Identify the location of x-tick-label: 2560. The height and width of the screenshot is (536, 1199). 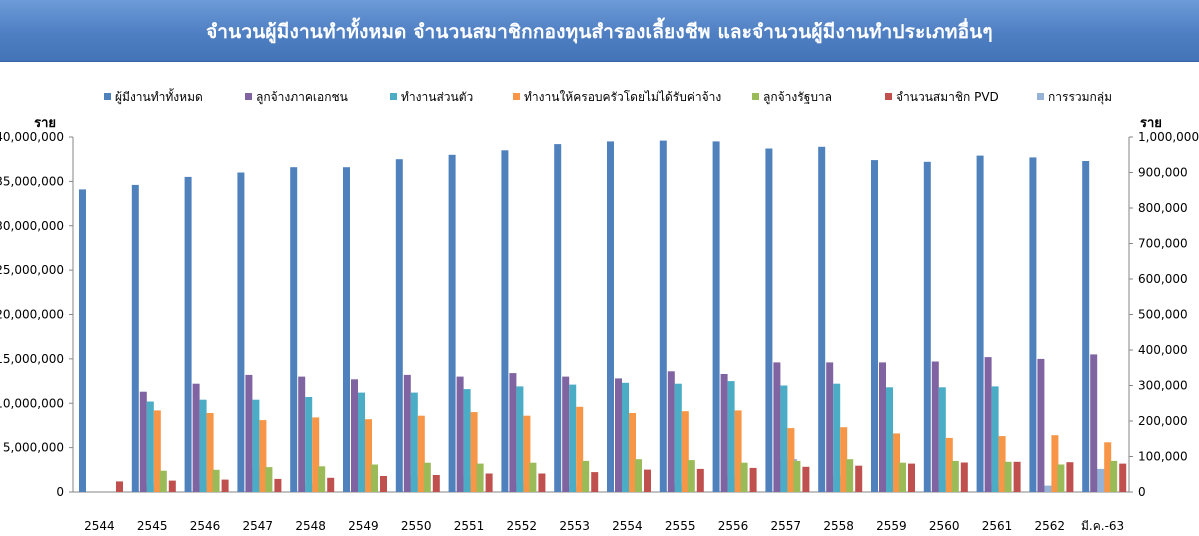
(944, 526).